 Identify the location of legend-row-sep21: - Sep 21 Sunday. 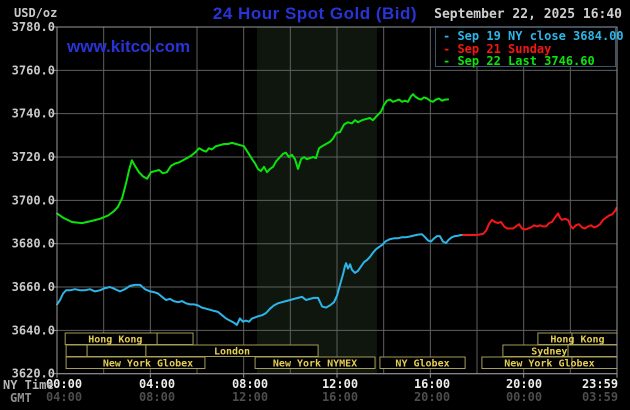
(525, 48).